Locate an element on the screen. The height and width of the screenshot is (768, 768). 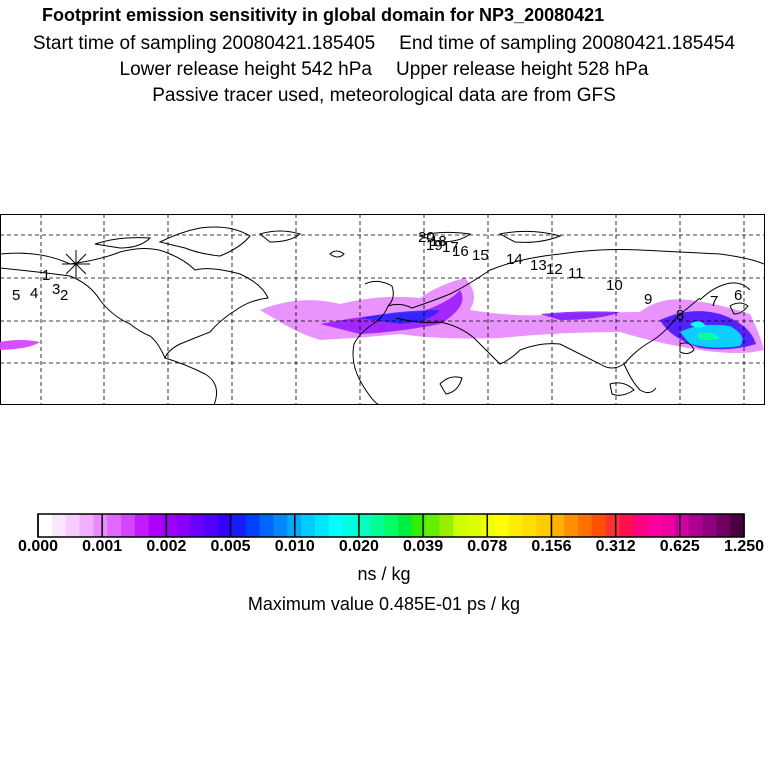
colorbar-tick-label: 0.000 is located at coordinates (38, 546).